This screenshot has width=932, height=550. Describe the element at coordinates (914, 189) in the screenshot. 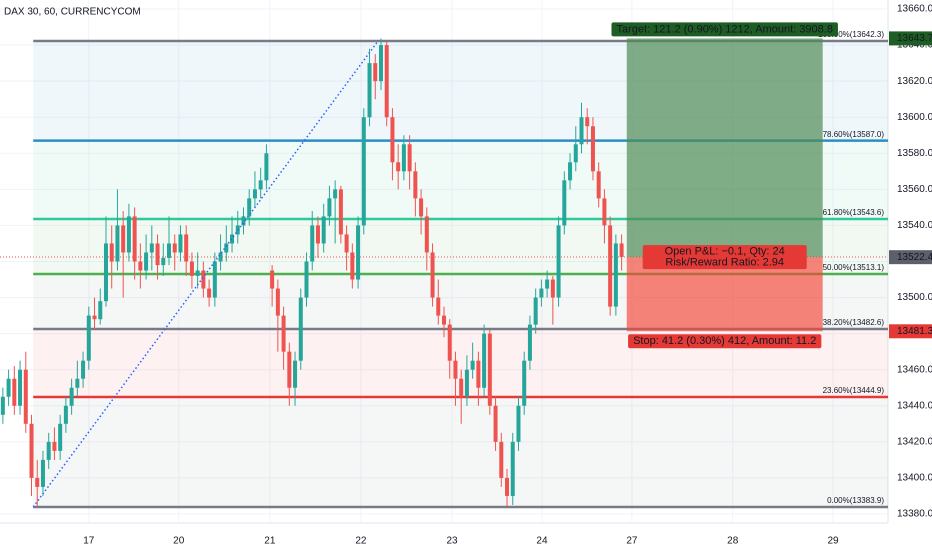

I see `y-tick-label: 13560.0` at that location.